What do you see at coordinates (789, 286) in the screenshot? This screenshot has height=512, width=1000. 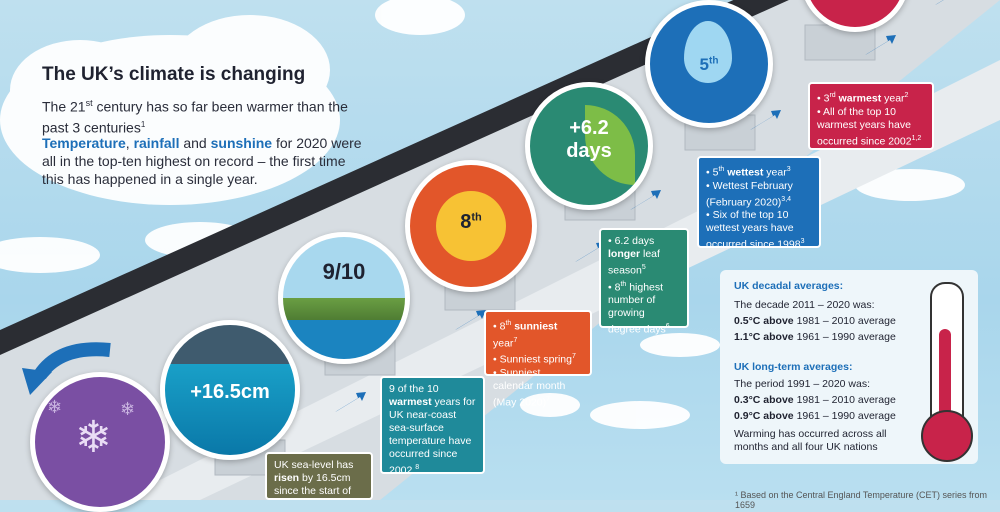 I see `decadal-heading: UK decadal averages:` at bounding box center [789, 286].